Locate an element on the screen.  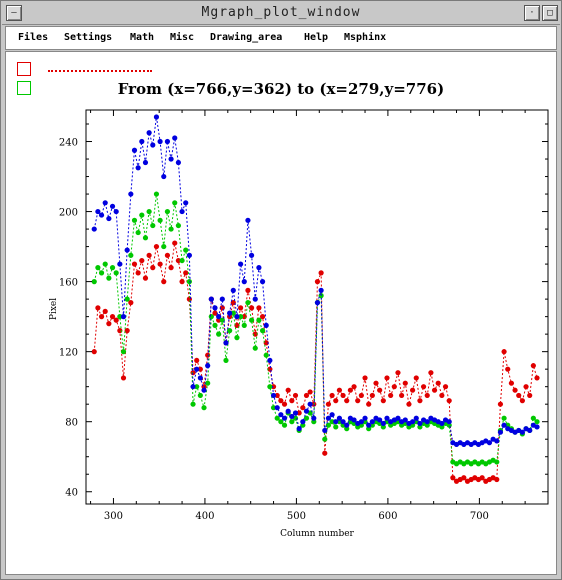
maximize-button: □ is located at coordinates (550, 13).